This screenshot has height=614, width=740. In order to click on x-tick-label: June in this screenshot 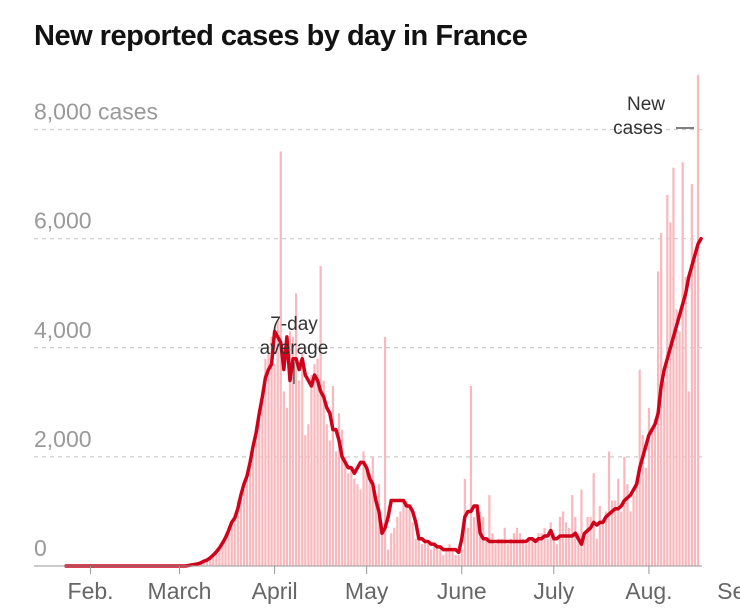, I will do `click(462, 591)`.